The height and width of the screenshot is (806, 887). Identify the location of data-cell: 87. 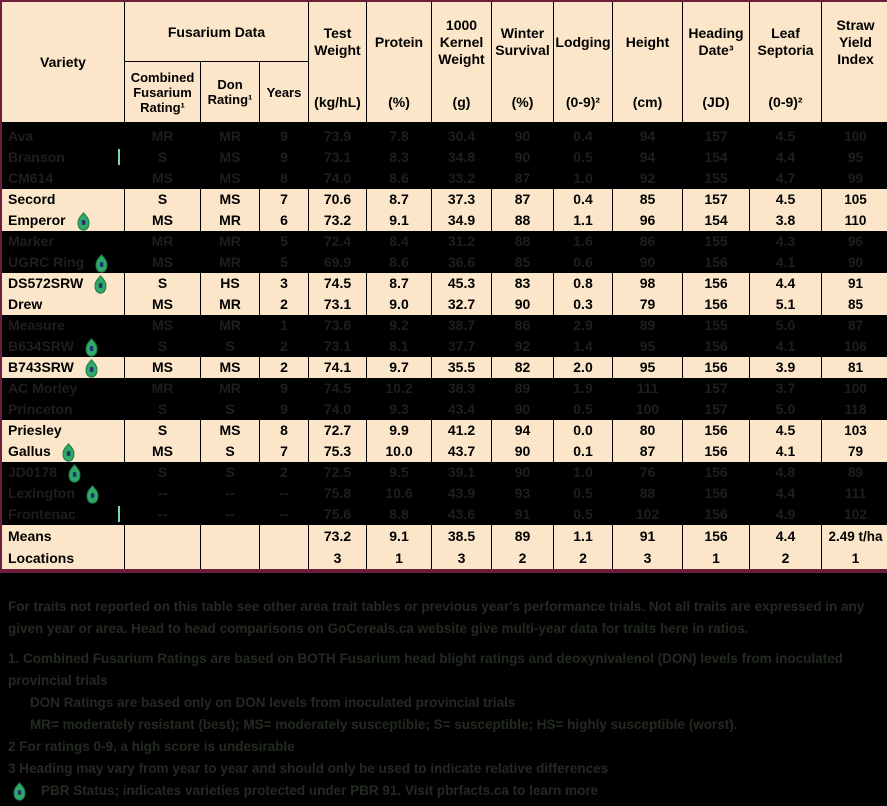
(523, 199).